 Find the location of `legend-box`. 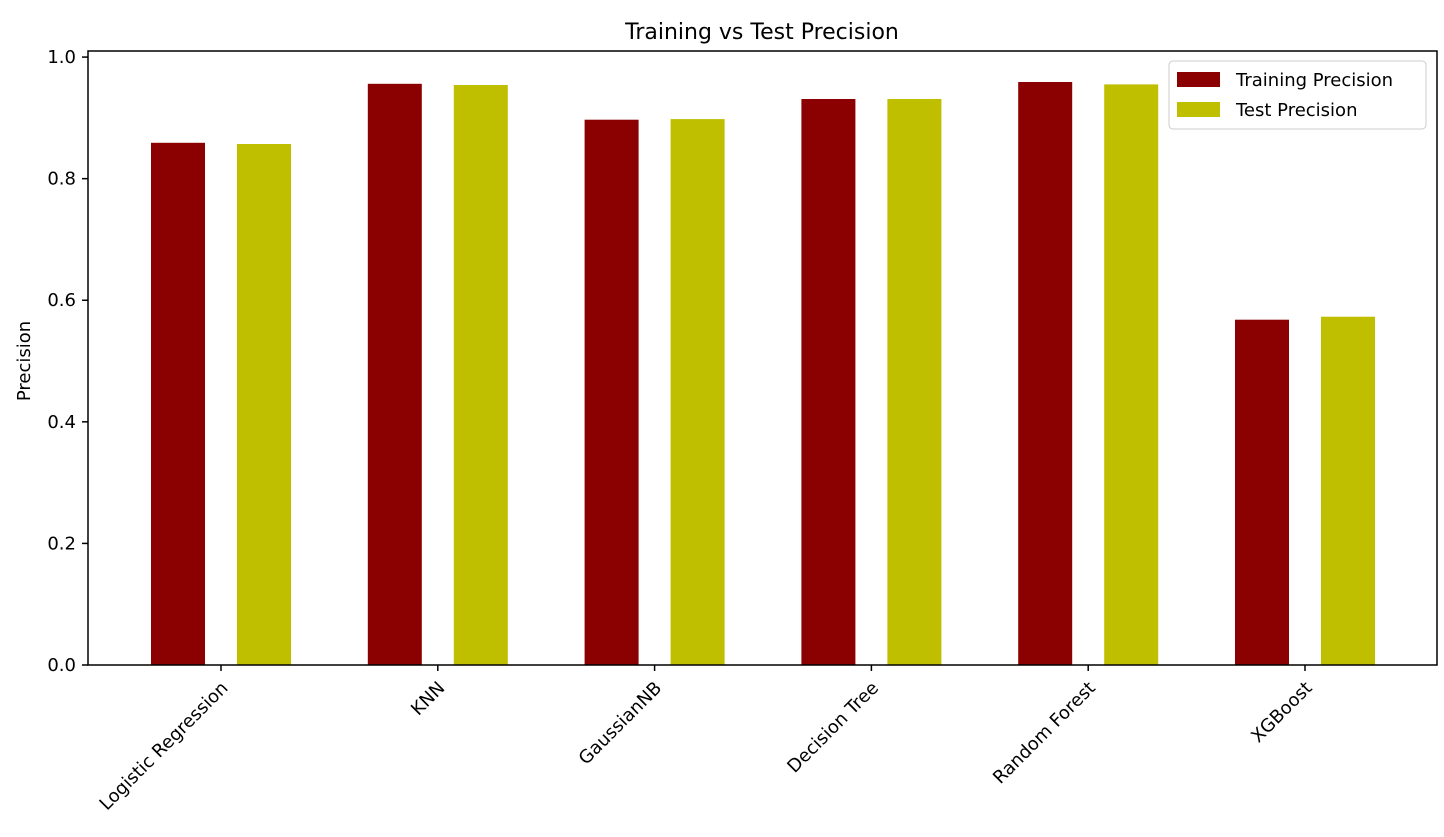

legend-box is located at coordinates (1297, 95).